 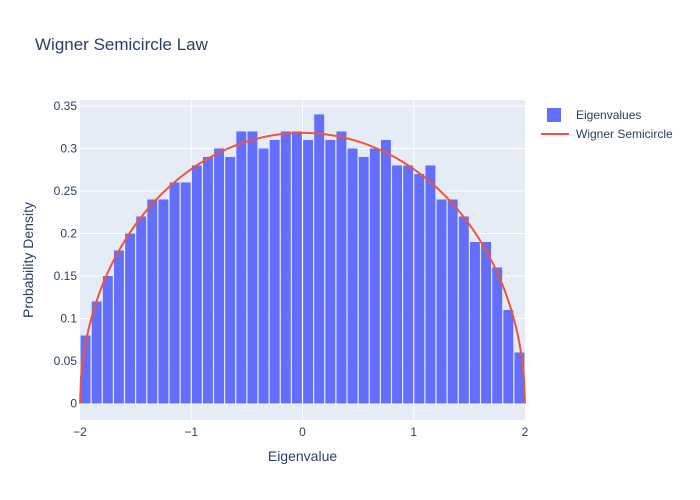 I want to click on y-tick-label: 0.15, so click(x=66, y=276).